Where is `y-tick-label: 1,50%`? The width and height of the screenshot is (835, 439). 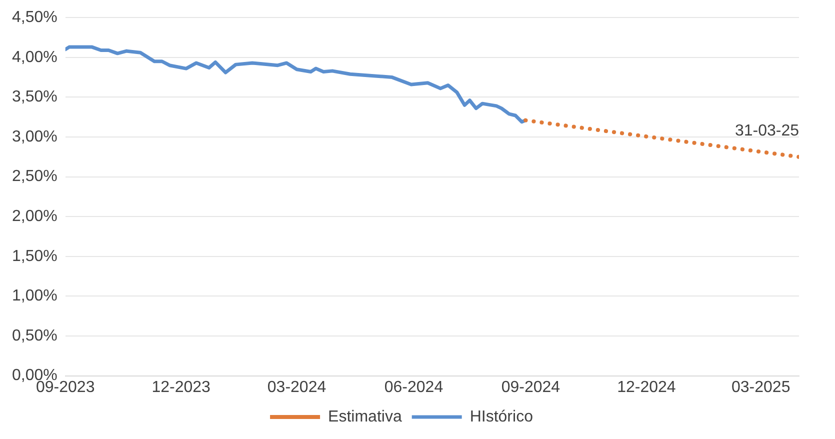 y-tick-label: 1,50% is located at coordinates (35, 256).